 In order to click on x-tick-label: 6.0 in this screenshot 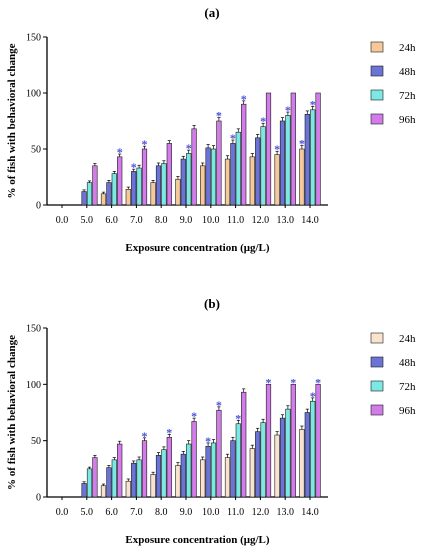, I will do `click(111, 220)`.